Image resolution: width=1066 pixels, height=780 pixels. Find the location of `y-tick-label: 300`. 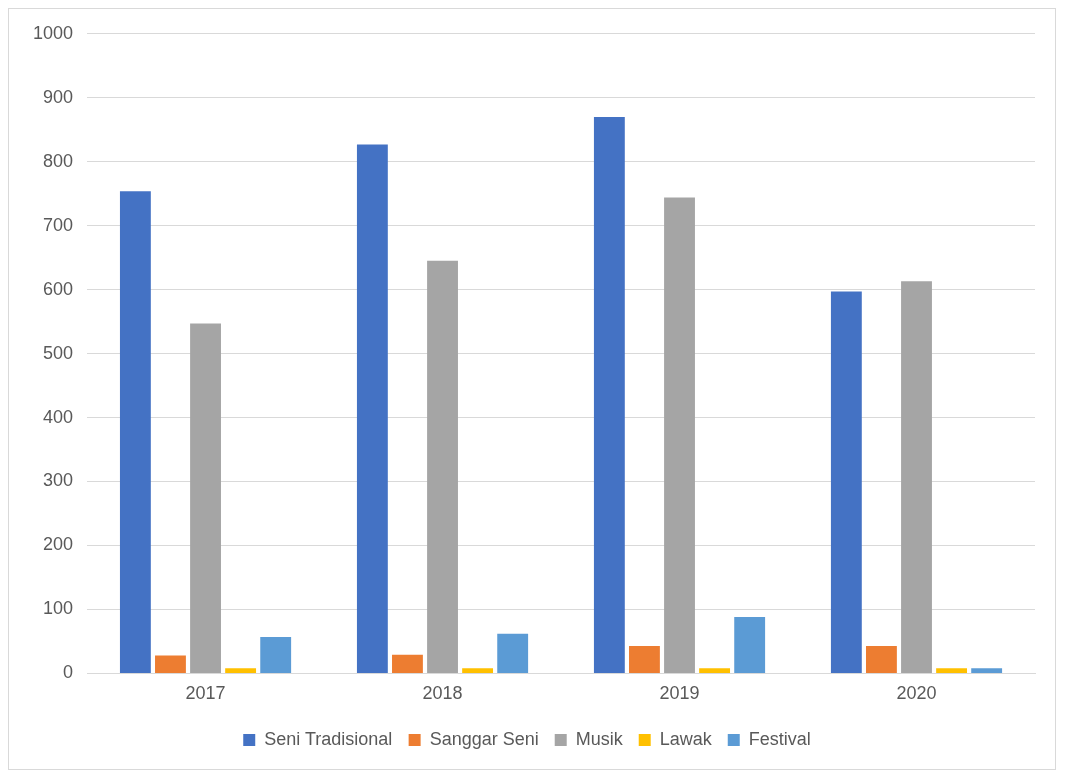

y-tick-label: 300 is located at coordinates (58, 480).